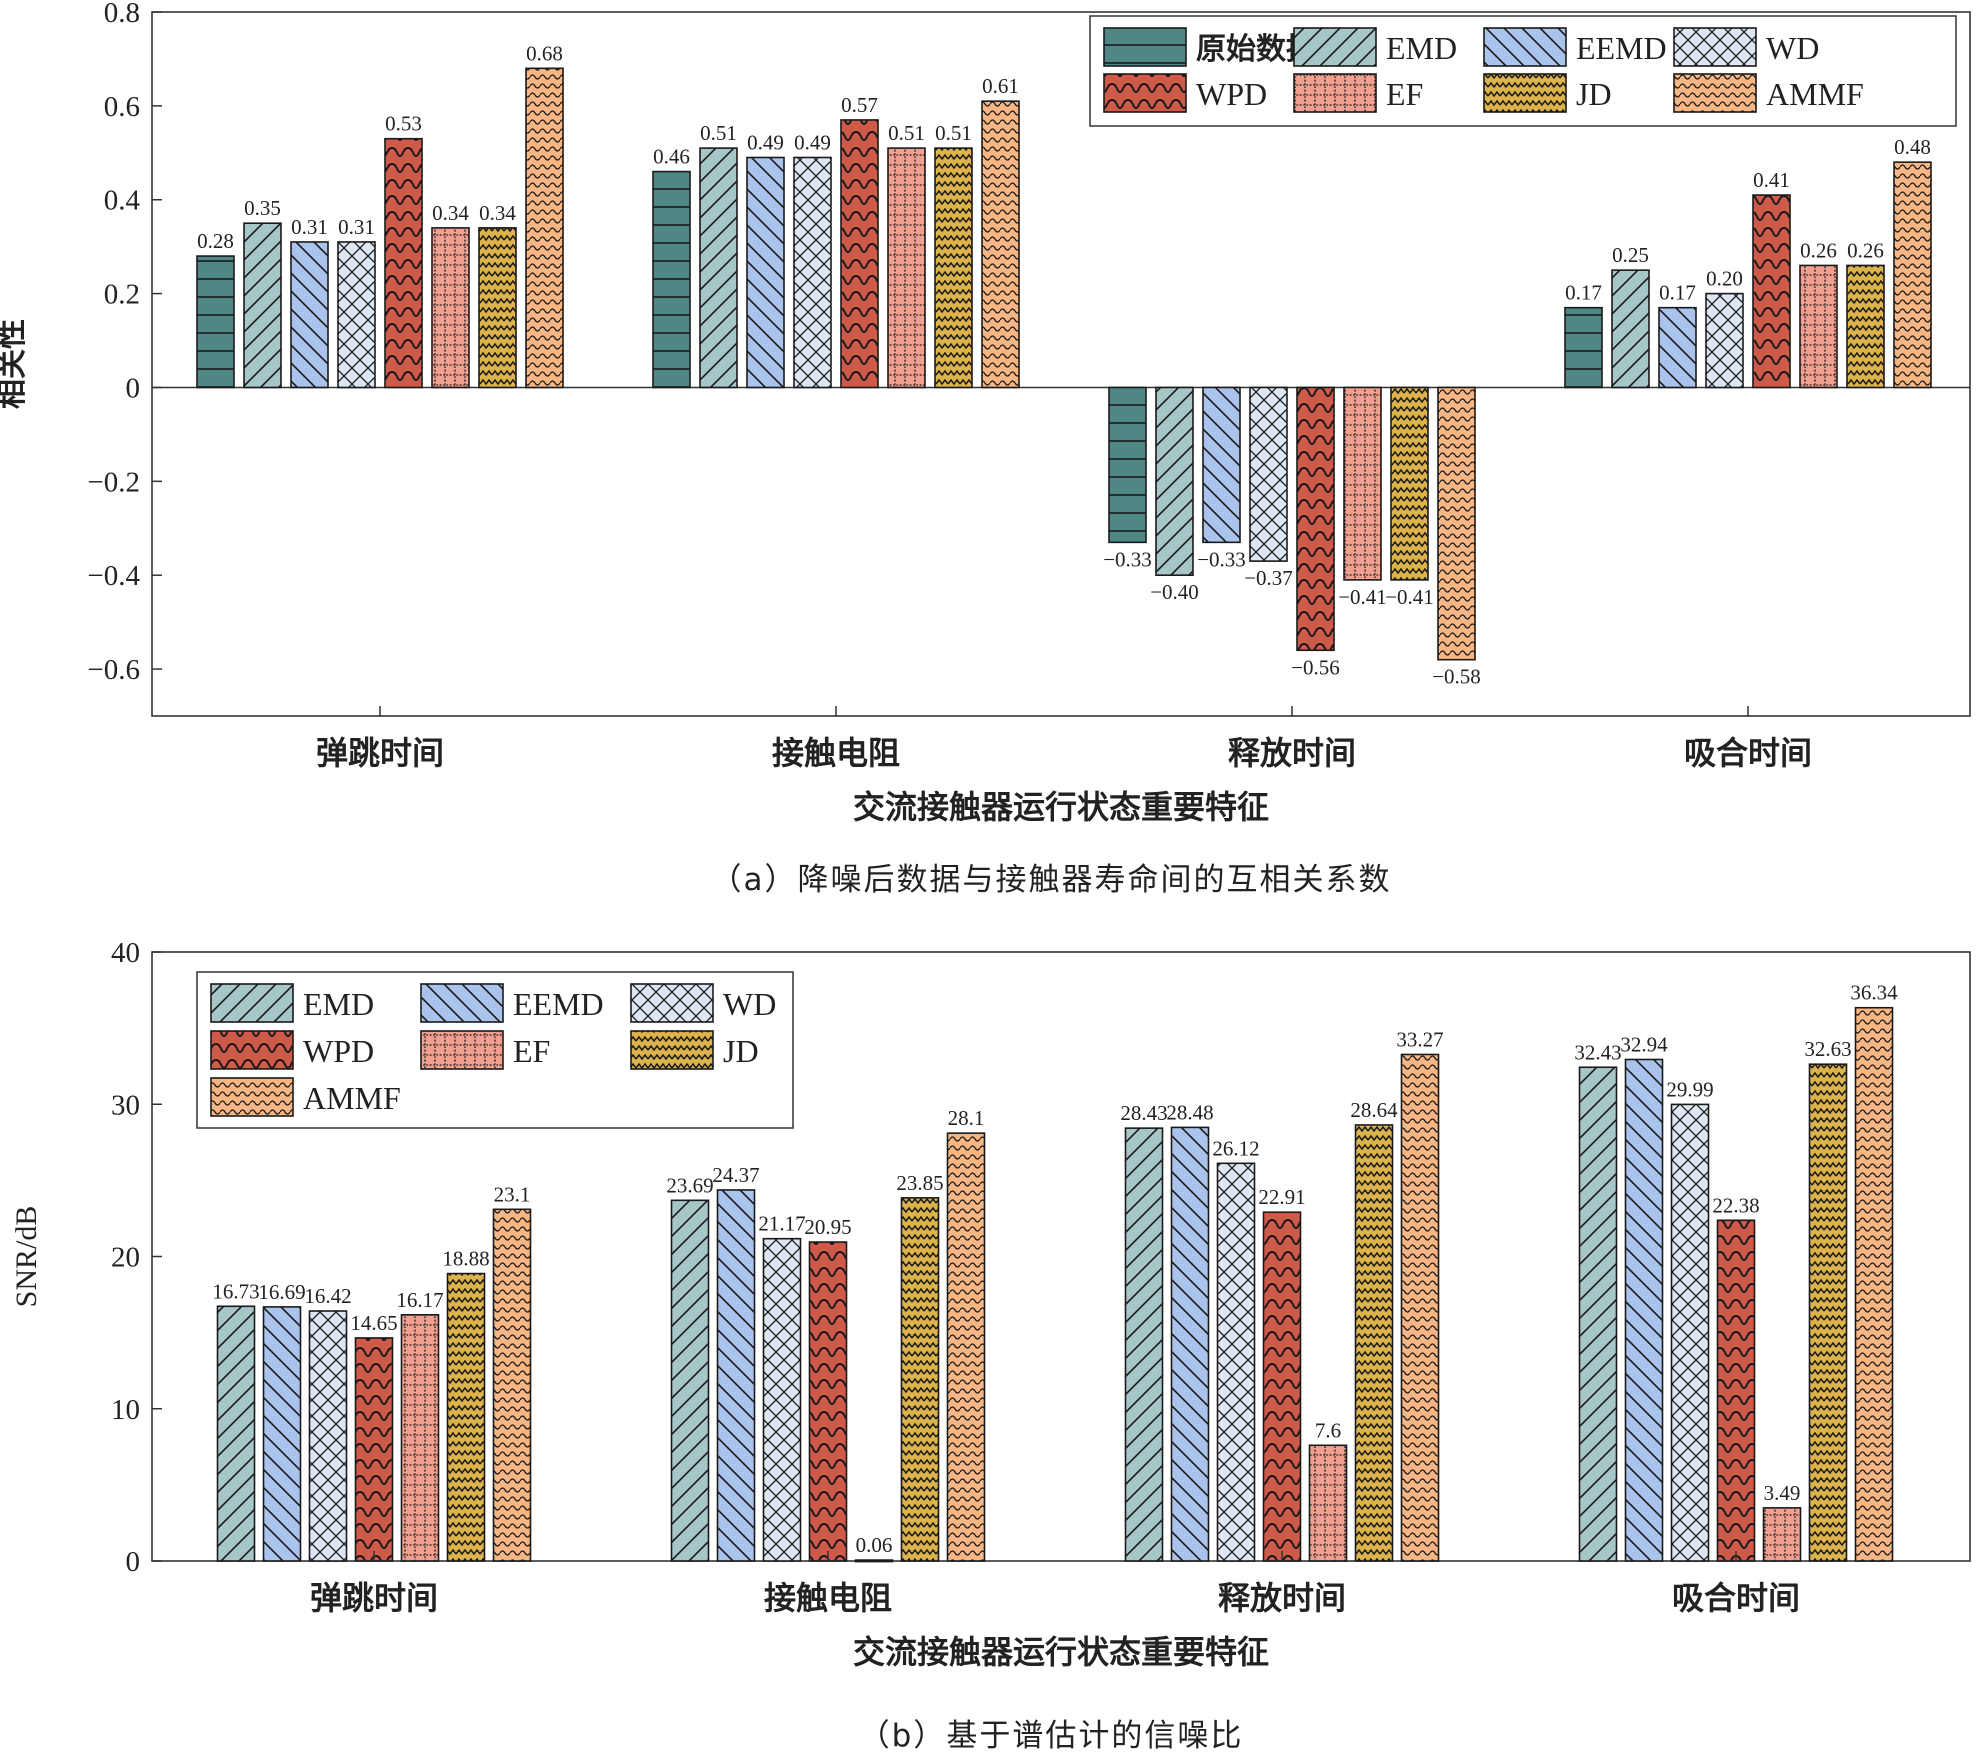 This screenshot has width=1980, height=1754. Describe the element at coordinates (465, 1259) in the screenshot. I see `data-label: 18.88` at that location.